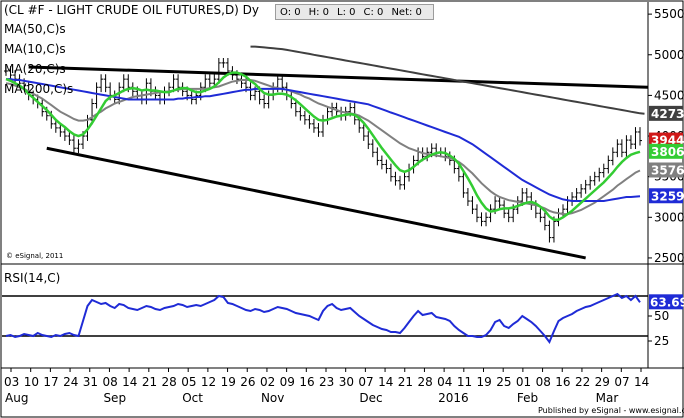 This screenshot has width=684, height=418. I want to click on toolbar-low: L: 0, so click(346, 12).